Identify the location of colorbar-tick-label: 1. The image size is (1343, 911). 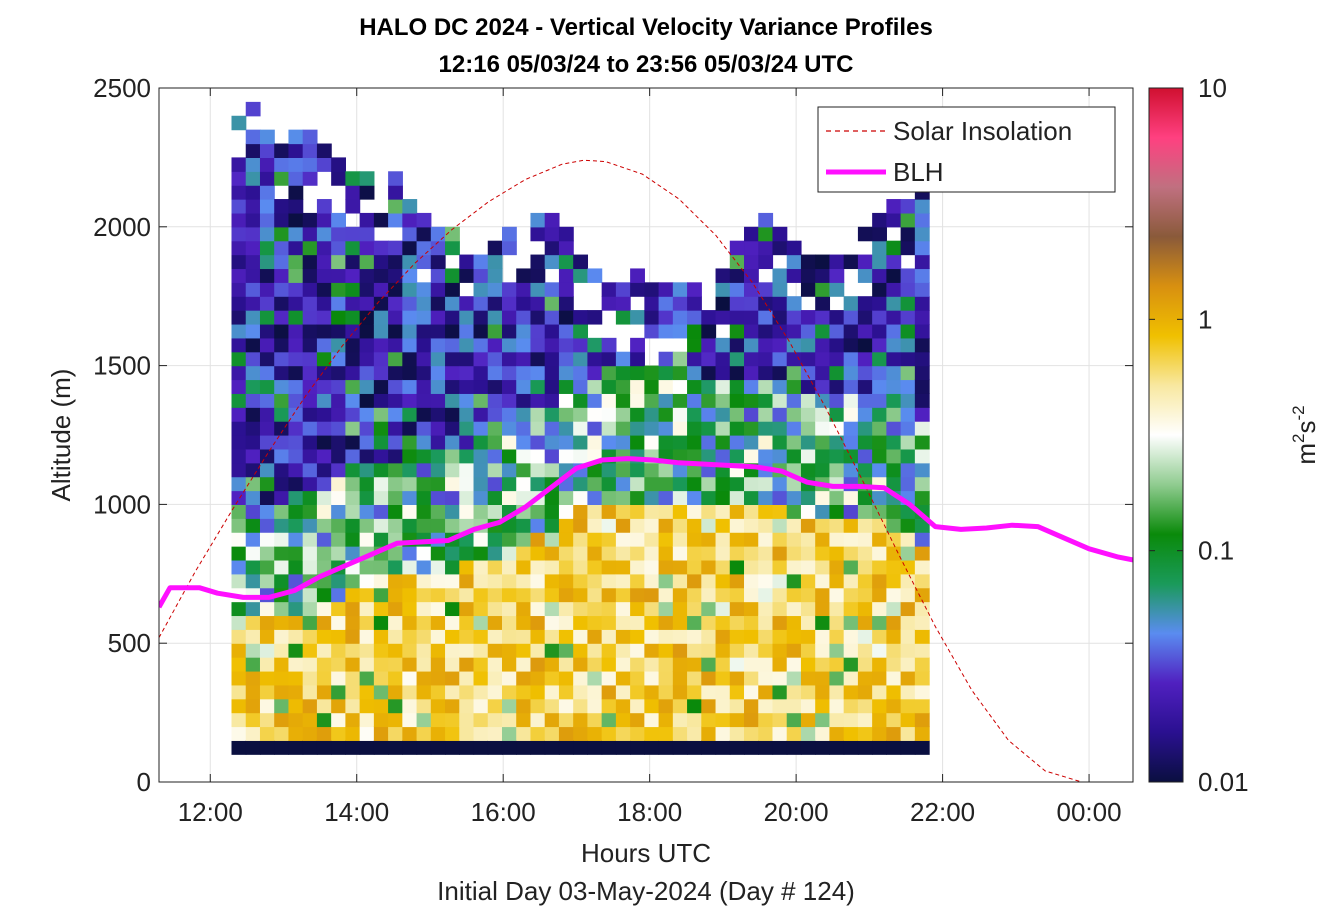
(1205, 319).